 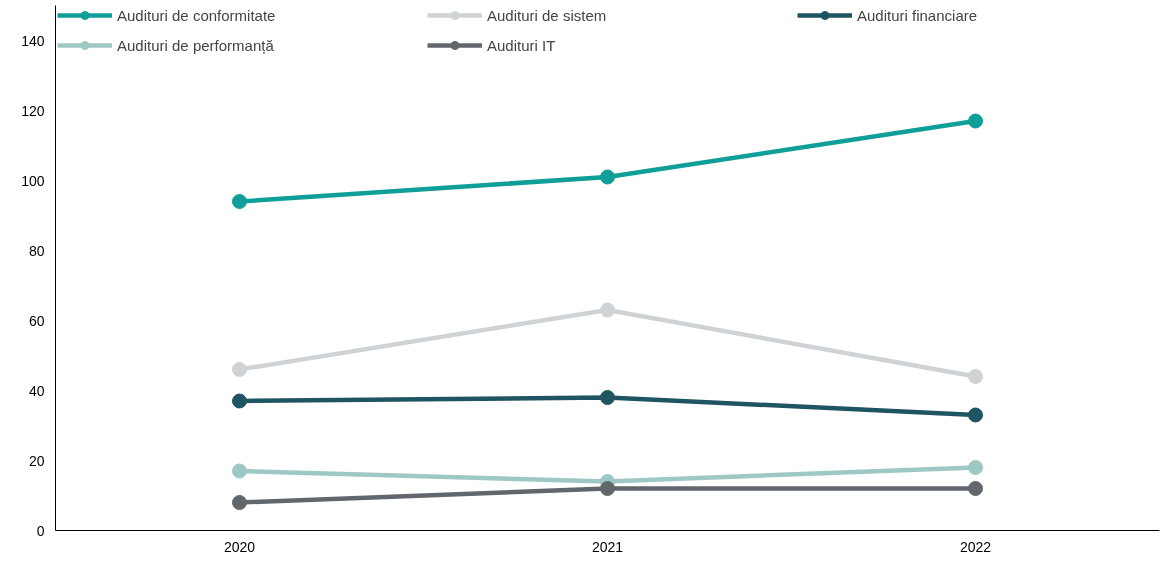 I want to click on y-tick-label: 20, so click(x=36, y=460).